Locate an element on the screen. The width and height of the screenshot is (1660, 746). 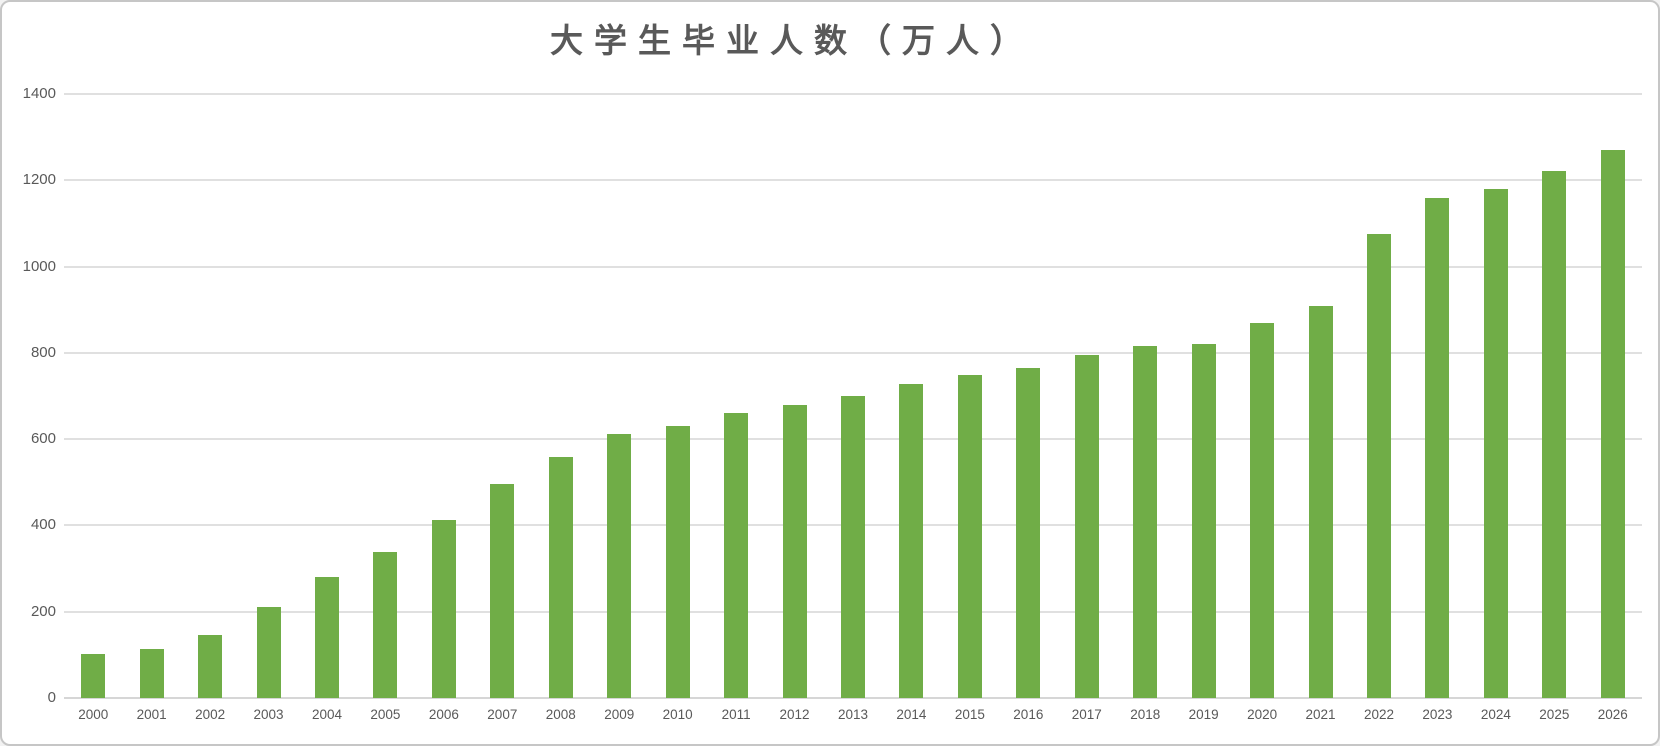
bar-2002 is located at coordinates (210, 666).